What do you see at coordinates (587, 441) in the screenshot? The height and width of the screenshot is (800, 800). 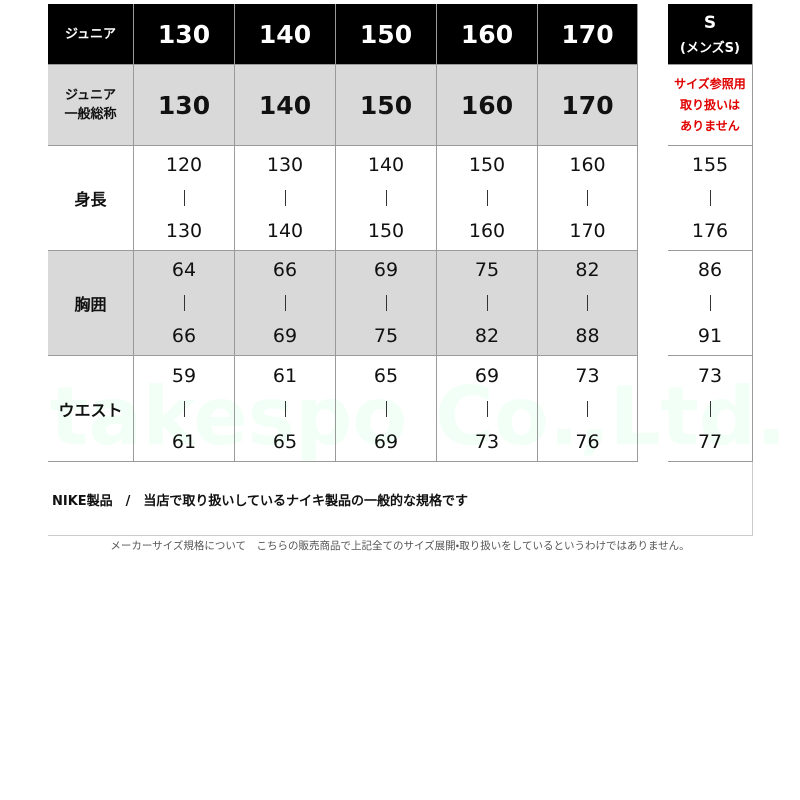 I see `range-max: 76` at bounding box center [587, 441].